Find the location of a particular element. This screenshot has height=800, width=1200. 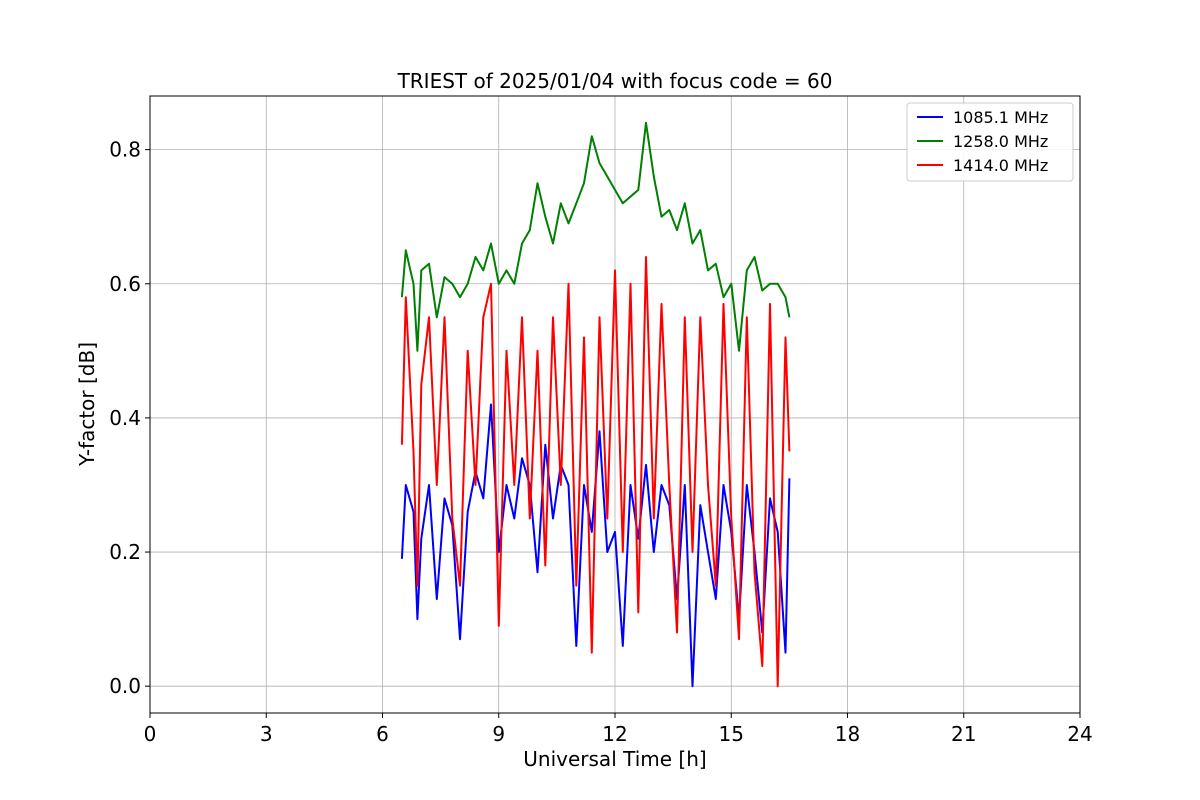

legend-entry-label: 1414.0 MHz is located at coordinates (1000, 165).